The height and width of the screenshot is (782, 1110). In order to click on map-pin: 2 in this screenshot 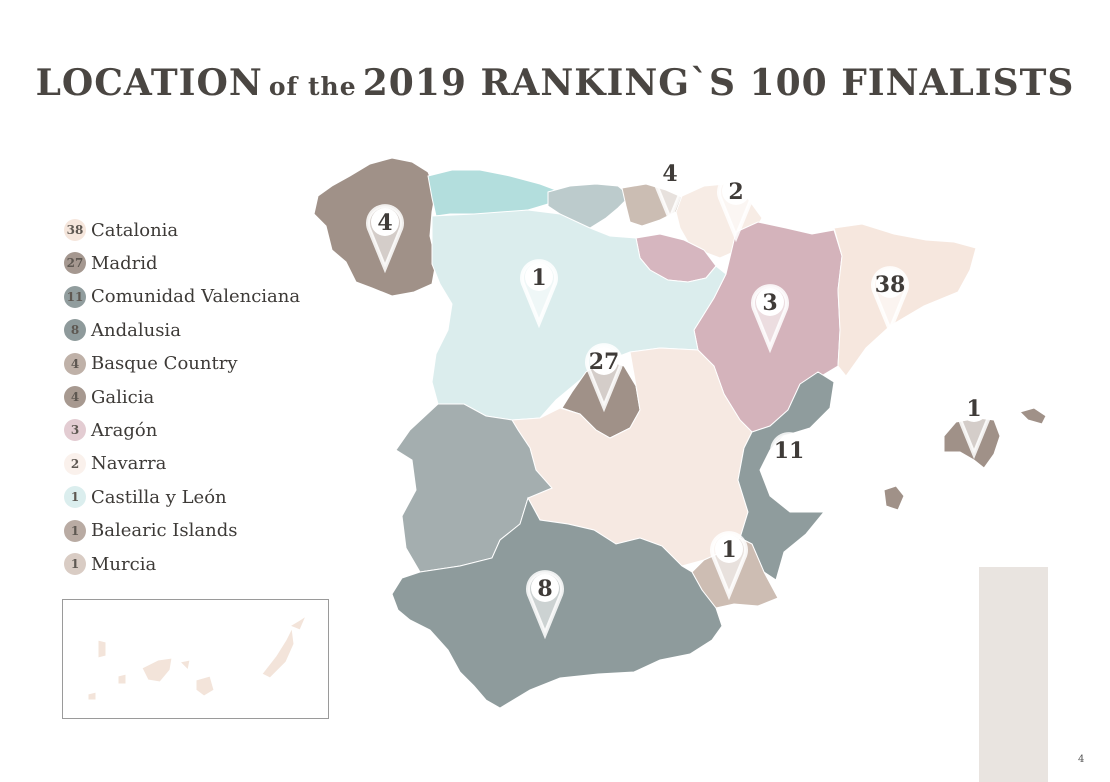, I will do `click(736, 208)`.